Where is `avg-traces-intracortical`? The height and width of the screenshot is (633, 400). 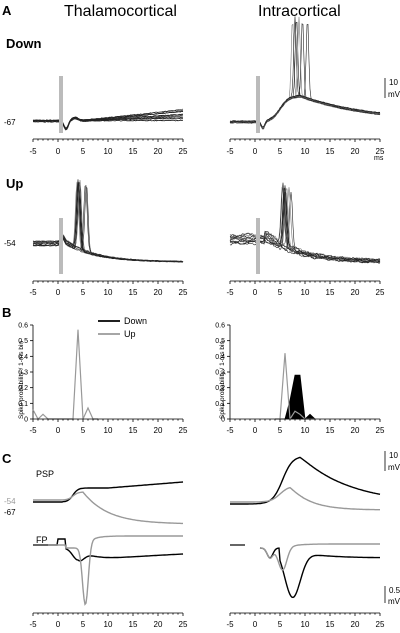 avg-traces-intracortical is located at coordinates (305, 527).